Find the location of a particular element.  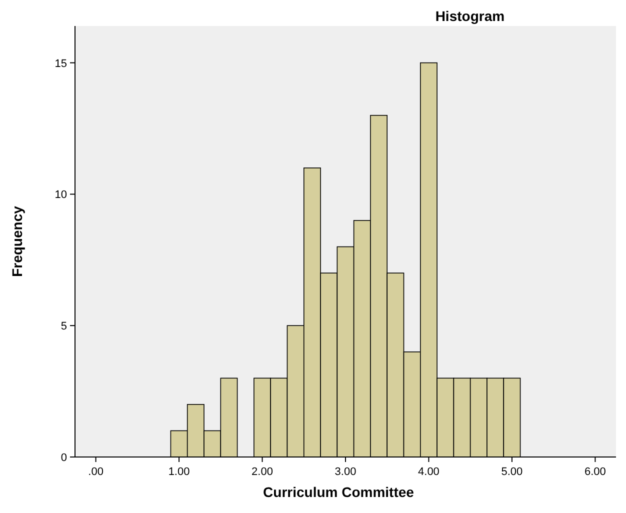

x-tick-label: 3.00 is located at coordinates (345, 472).